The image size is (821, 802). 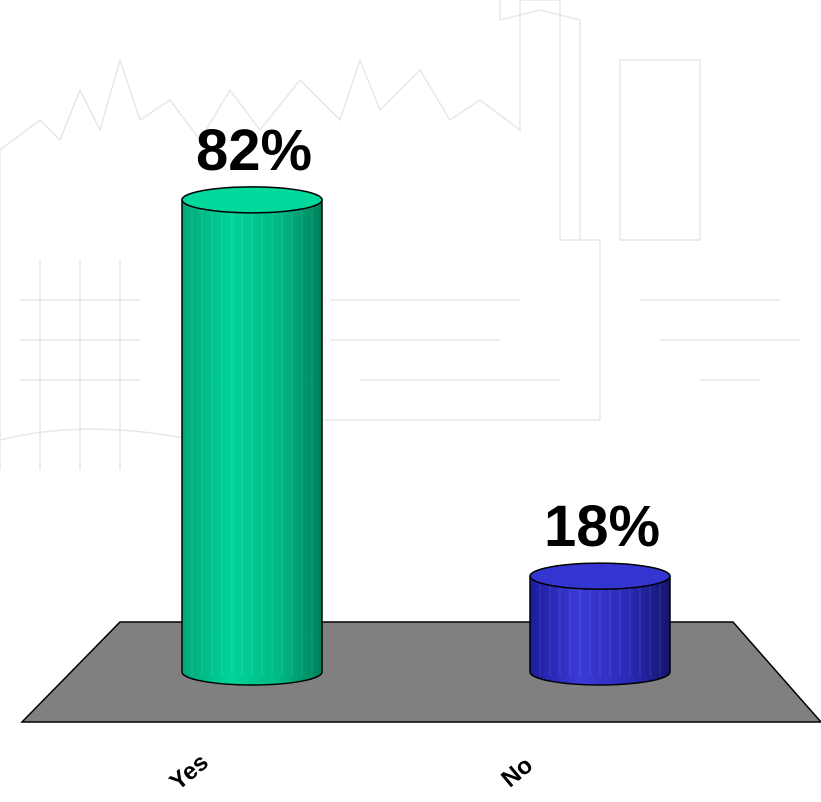 What do you see at coordinates (189, 772) in the screenshot?
I see `category-label-yes: Yes` at bounding box center [189, 772].